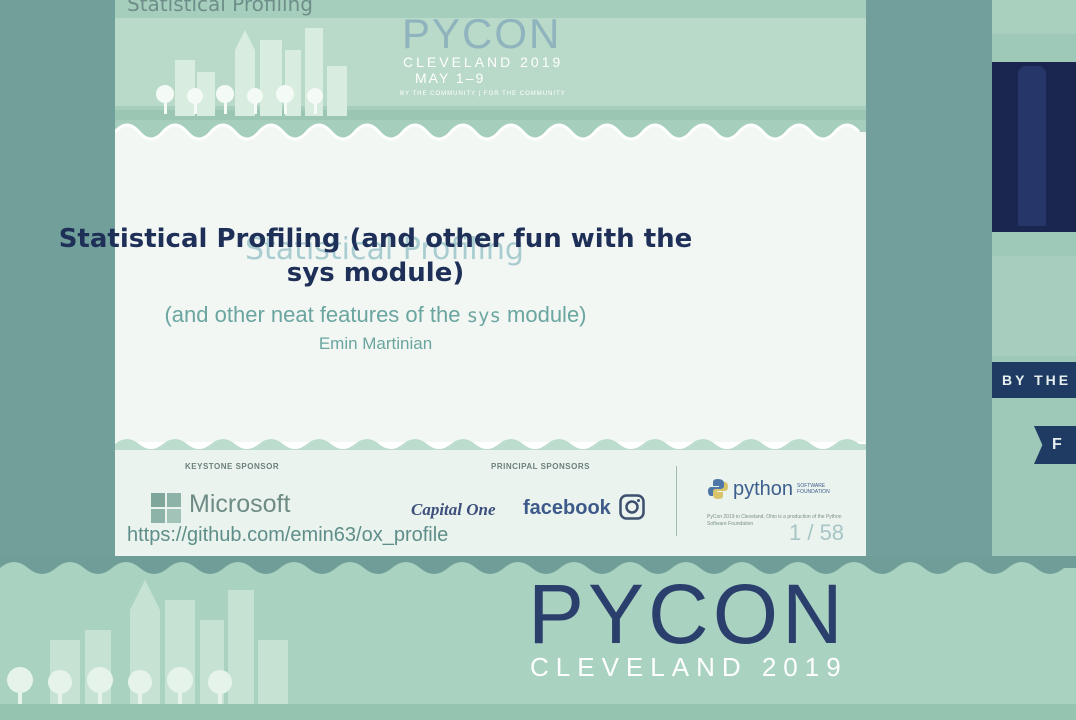  Describe the element at coordinates (482, 33) in the screenshot. I see `pycon-logo-word: PYCON` at that location.